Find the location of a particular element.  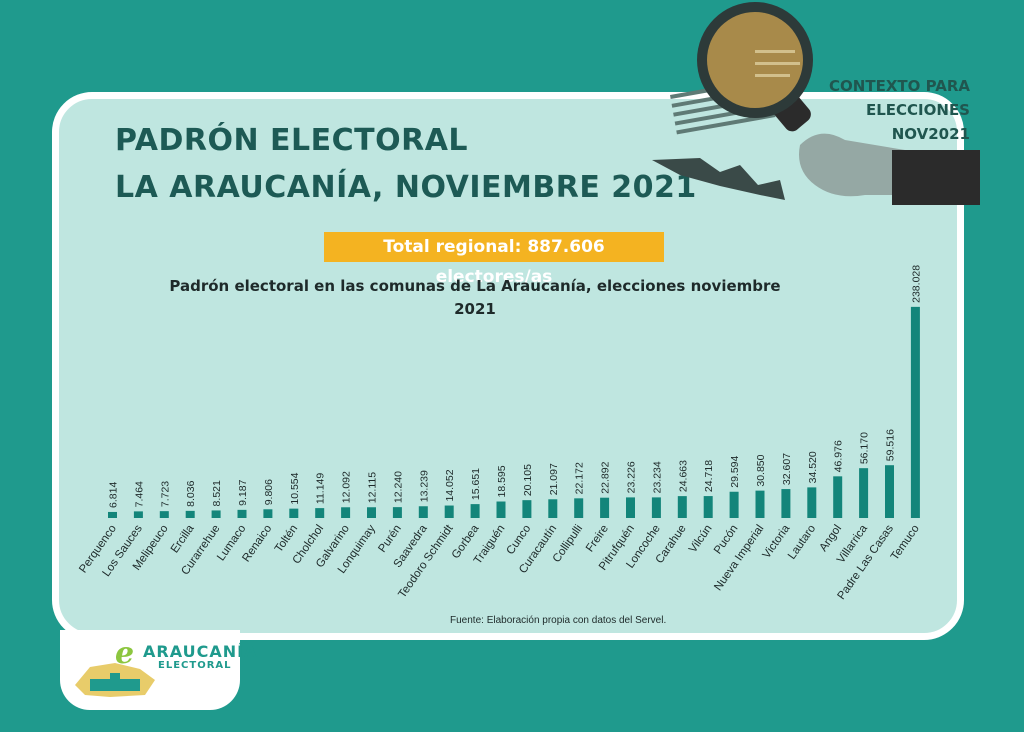

context-label: CONTEXTO PARA ELECCIONES NOV2021 is located at coordinates (899, 110).